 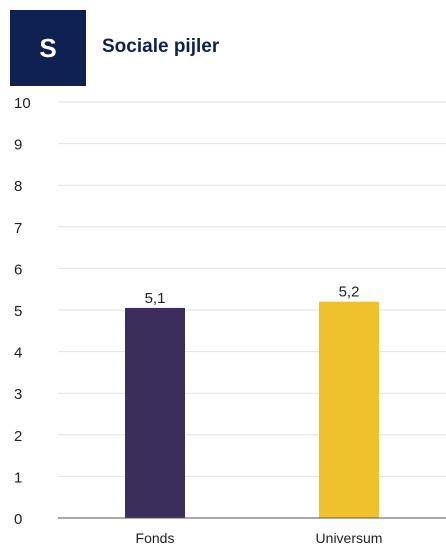 What do you see at coordinates (22, 103) in the screenshot?
I see `y-tick-label: 10` at bounding box center [22, 103].